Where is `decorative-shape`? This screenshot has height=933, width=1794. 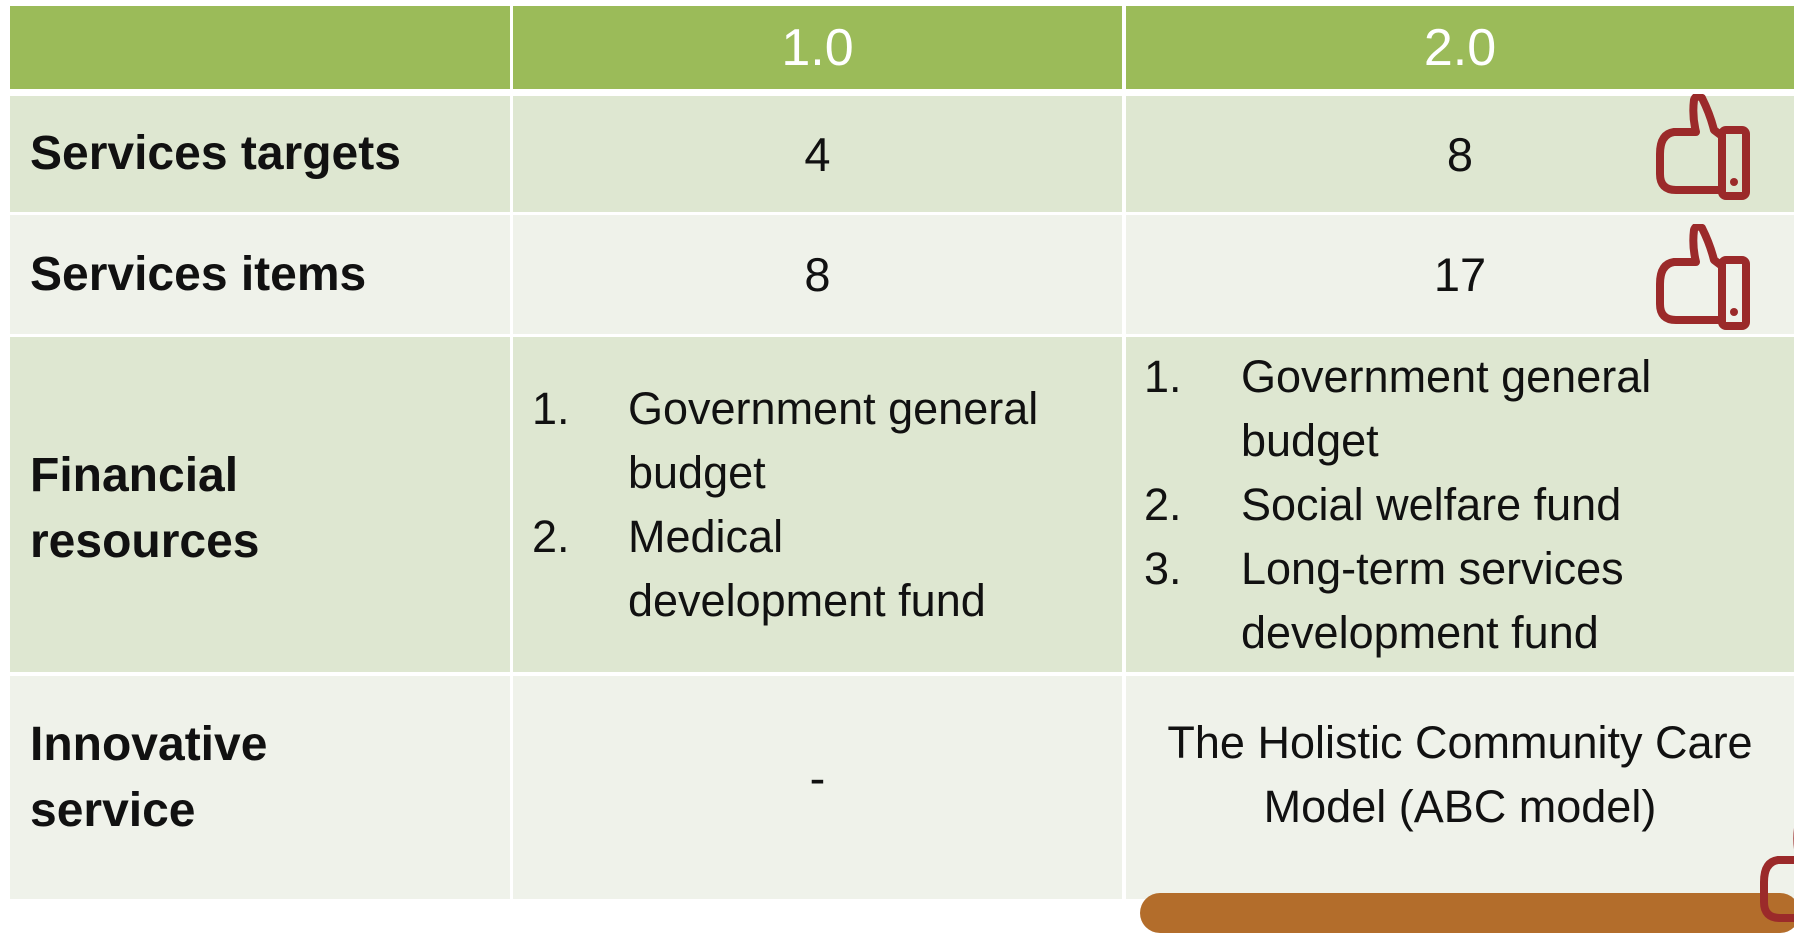 decorative-shape is located at coordinates (1467, 913).